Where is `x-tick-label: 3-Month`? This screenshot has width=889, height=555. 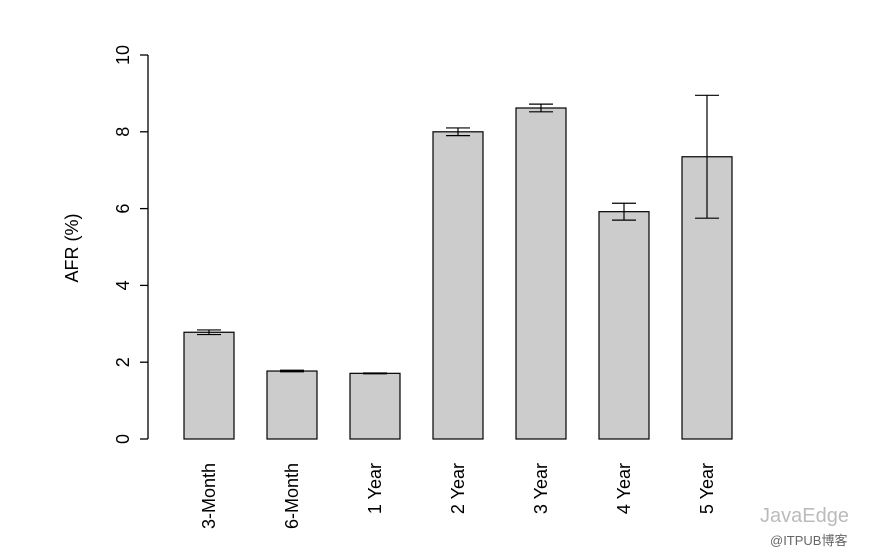 x-tick-label: 3-Month is located at coordinates (209, 496).